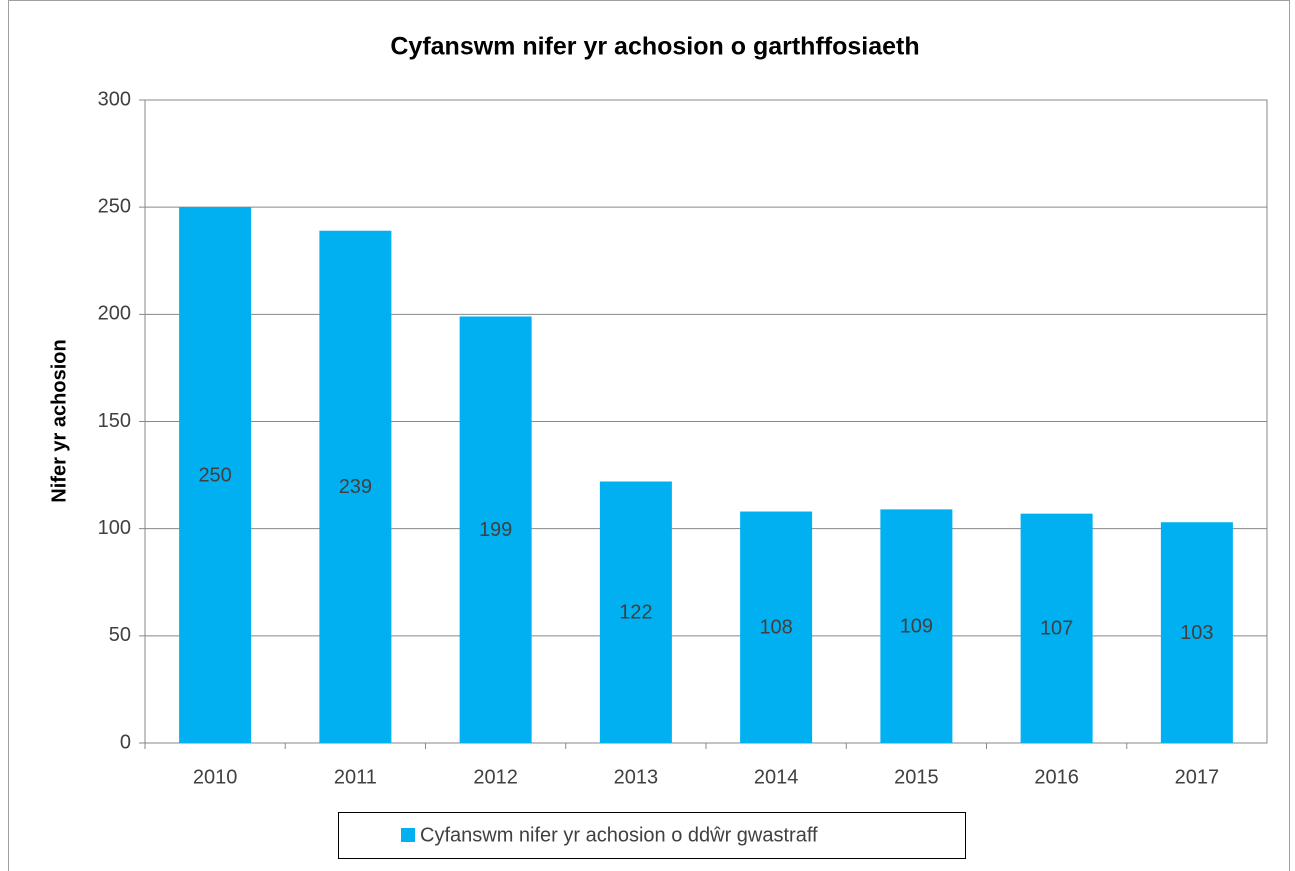  Describe the element at coordinates (1197, 777) in the screenshot. I see `x-tick-label: 2017` at that location.